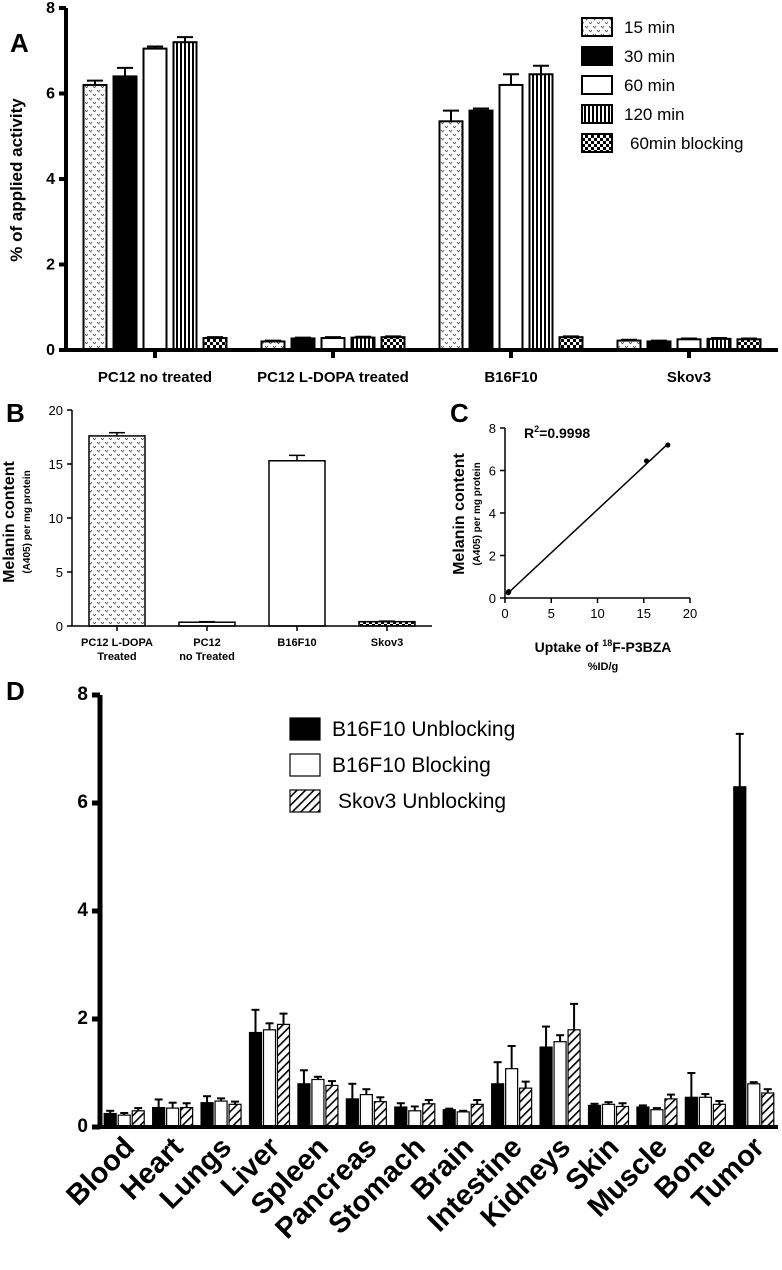 The width and height of the screenshot is (782, 1270). I want to click on panel-c-y-tick-label: 0, so click(492, 598).